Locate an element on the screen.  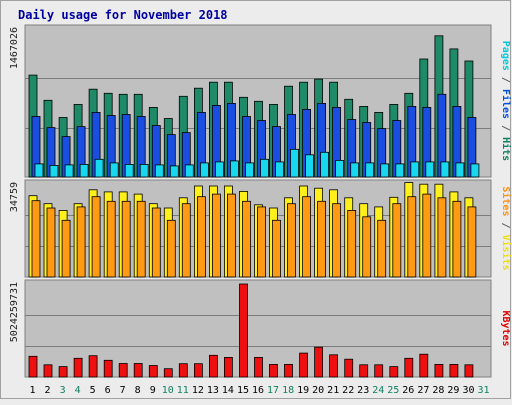
x-tick-label: 6 is located at coordinates (108, 390).